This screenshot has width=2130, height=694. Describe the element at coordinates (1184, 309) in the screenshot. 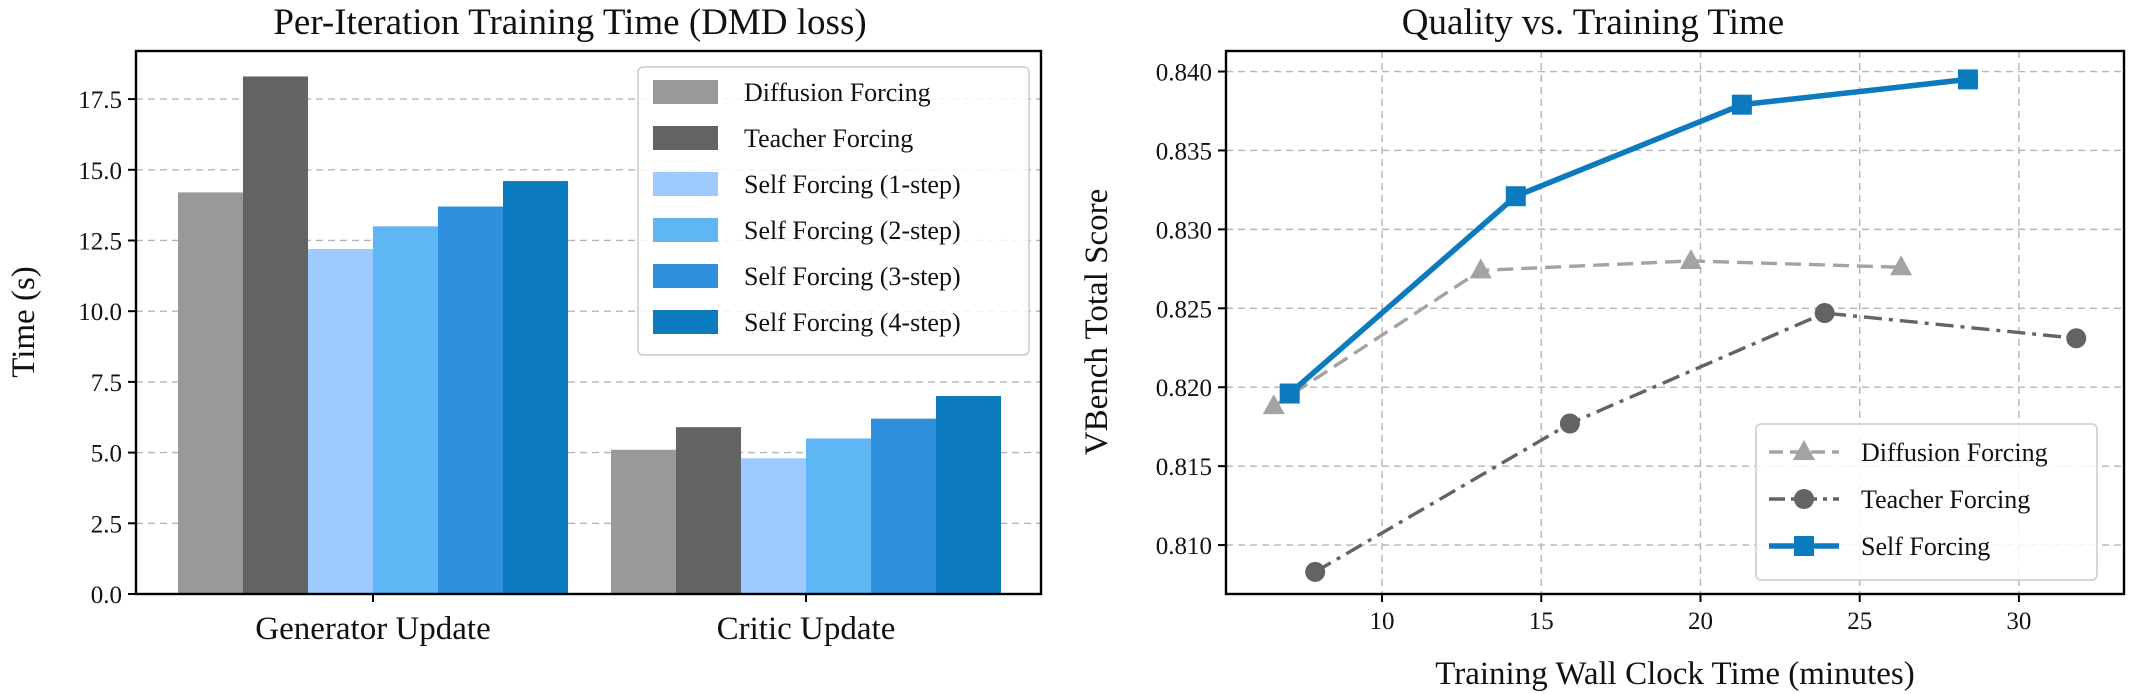

I see `line-chart-y-tick-label: 0.825` at that location.